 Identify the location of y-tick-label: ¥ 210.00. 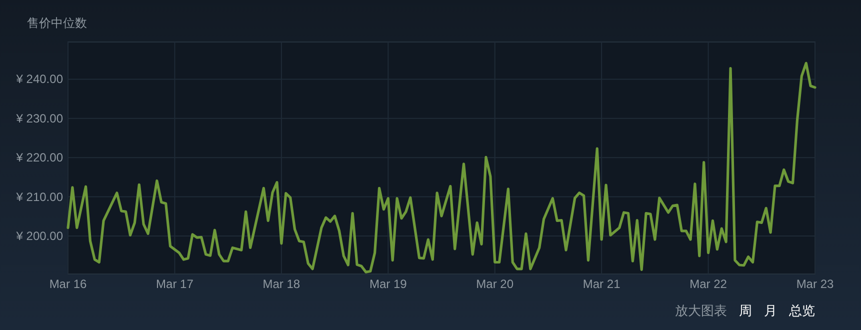
(39, 197).